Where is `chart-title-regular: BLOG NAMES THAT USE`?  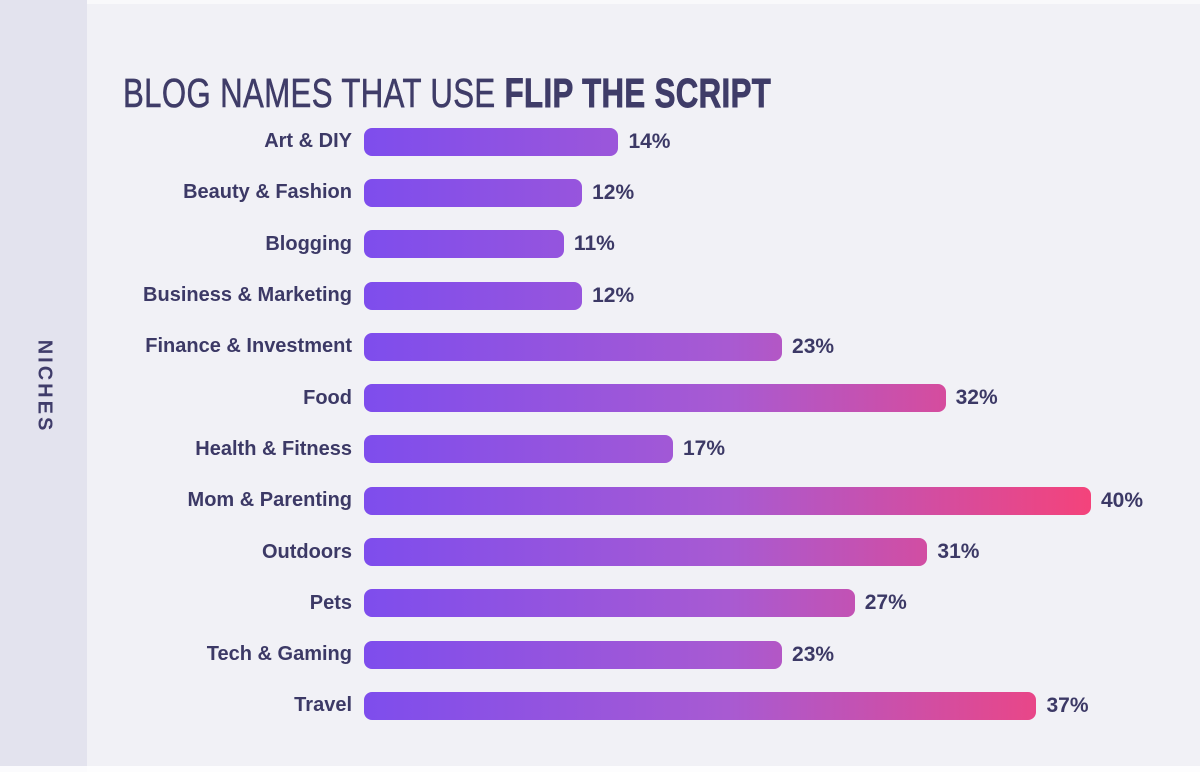
chart-title-regular: BLOG NAMES THAT USE is located at coordinates (314, 93).